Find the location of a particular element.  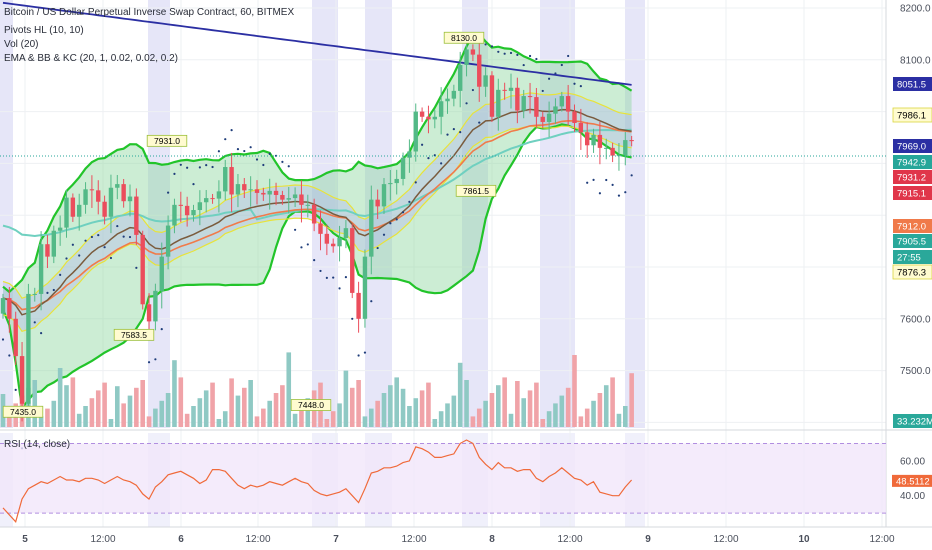

pivot-label-5: 7861.5 is located at coordinates (476, 191).